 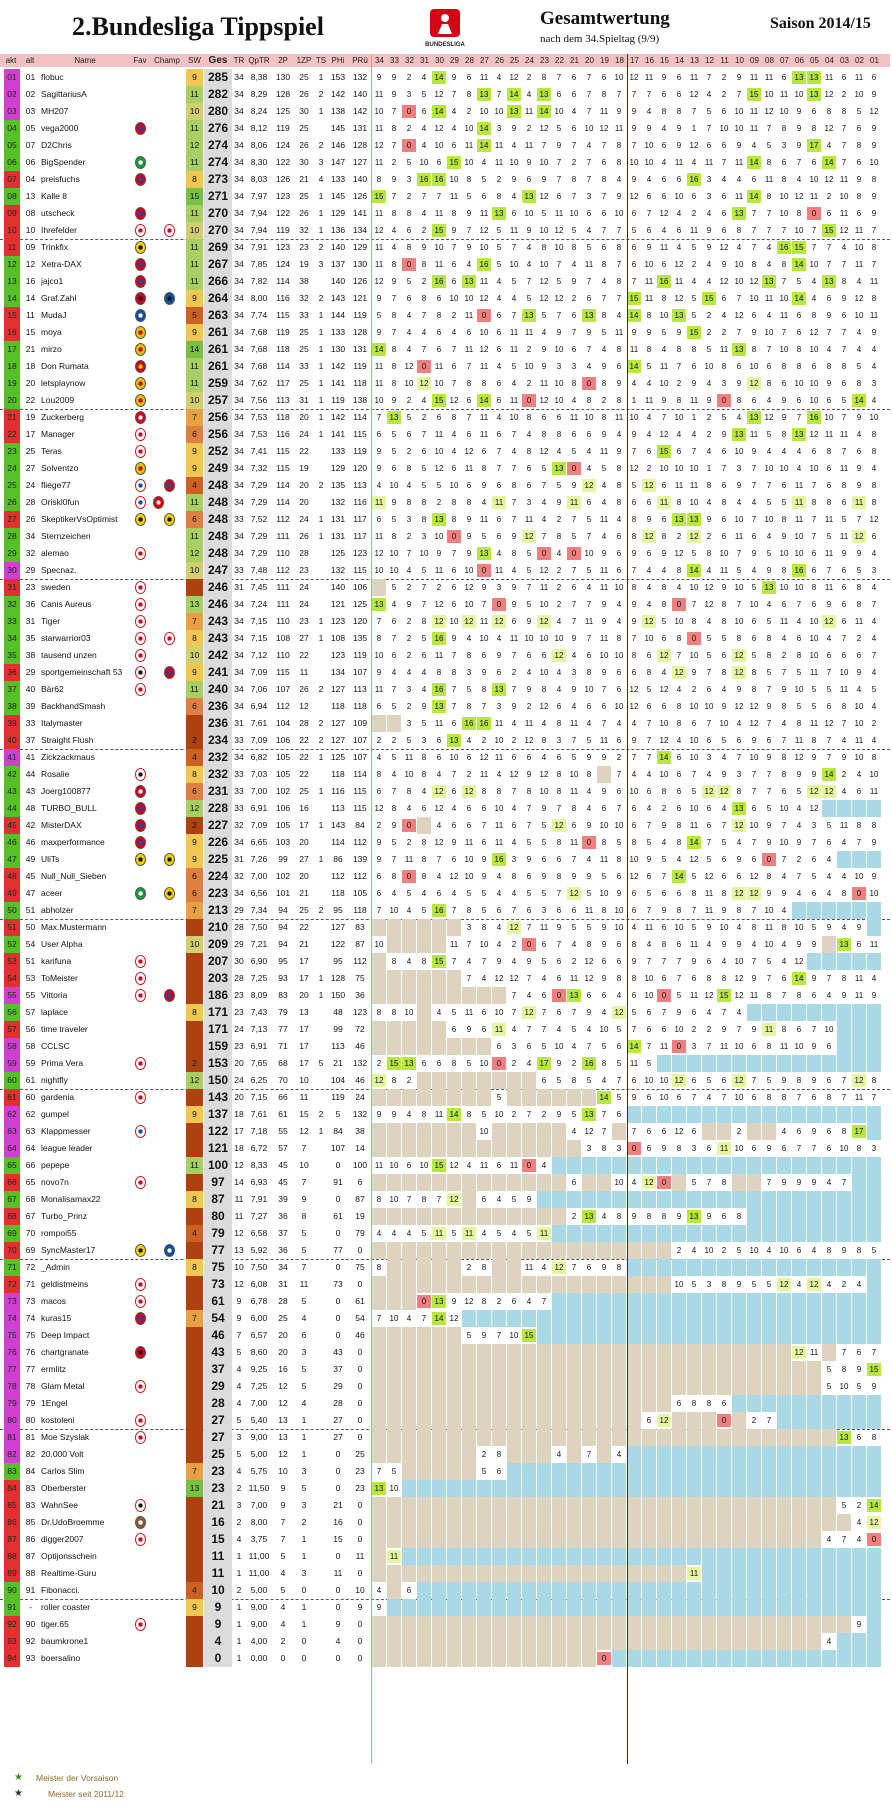 What do you see at coordinates (12, 1080) in the screenshot?
I see `rank-current: 60` at bounding box center [12, 1080].